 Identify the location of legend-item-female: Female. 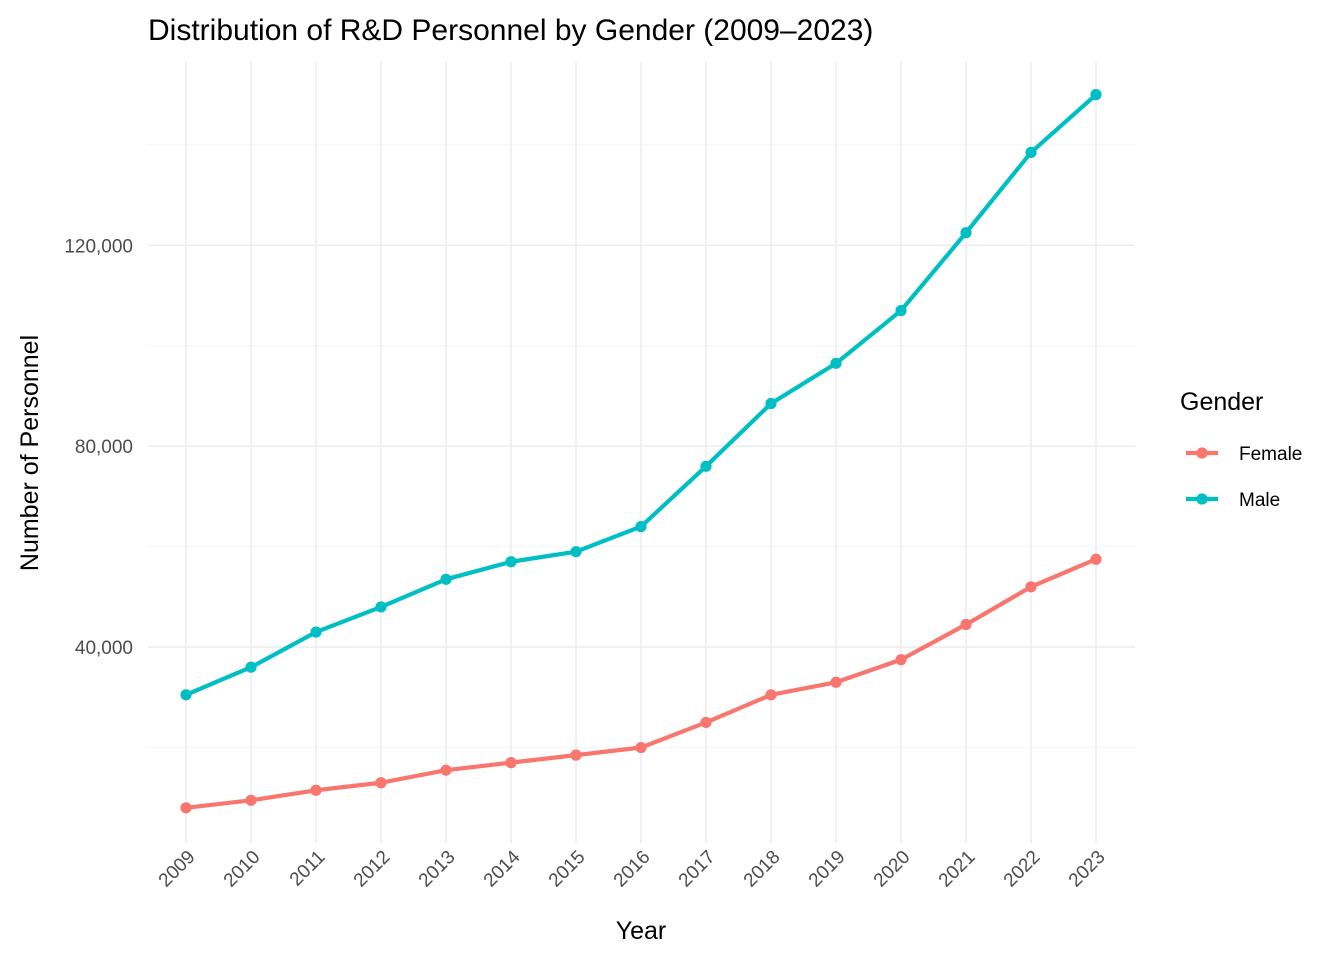
(1244, 454).